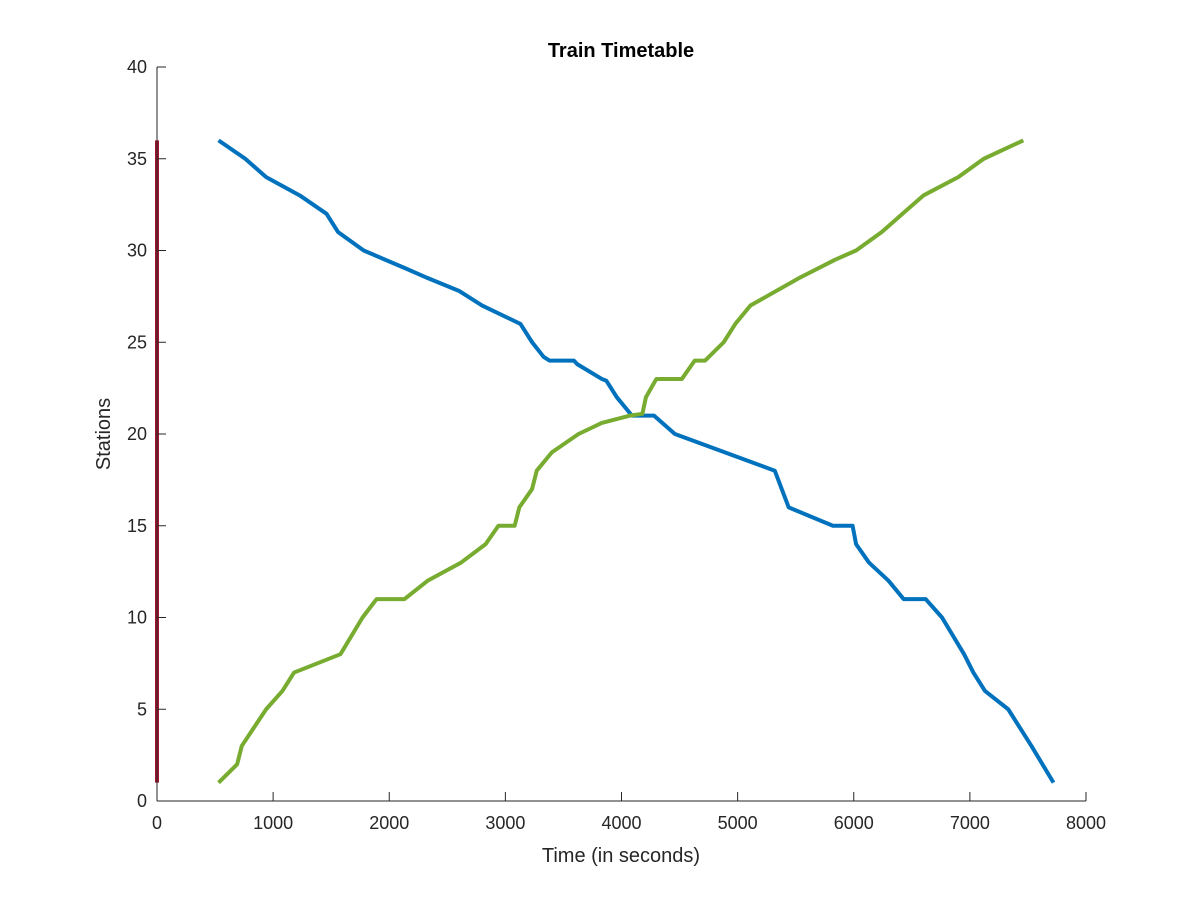 The height and width of the screenshot is (900, 1200). What do you see at coordinates (104, 434) in the screenshot?
I see `y-axis-title: Stations` at bounding box center [104, 434].